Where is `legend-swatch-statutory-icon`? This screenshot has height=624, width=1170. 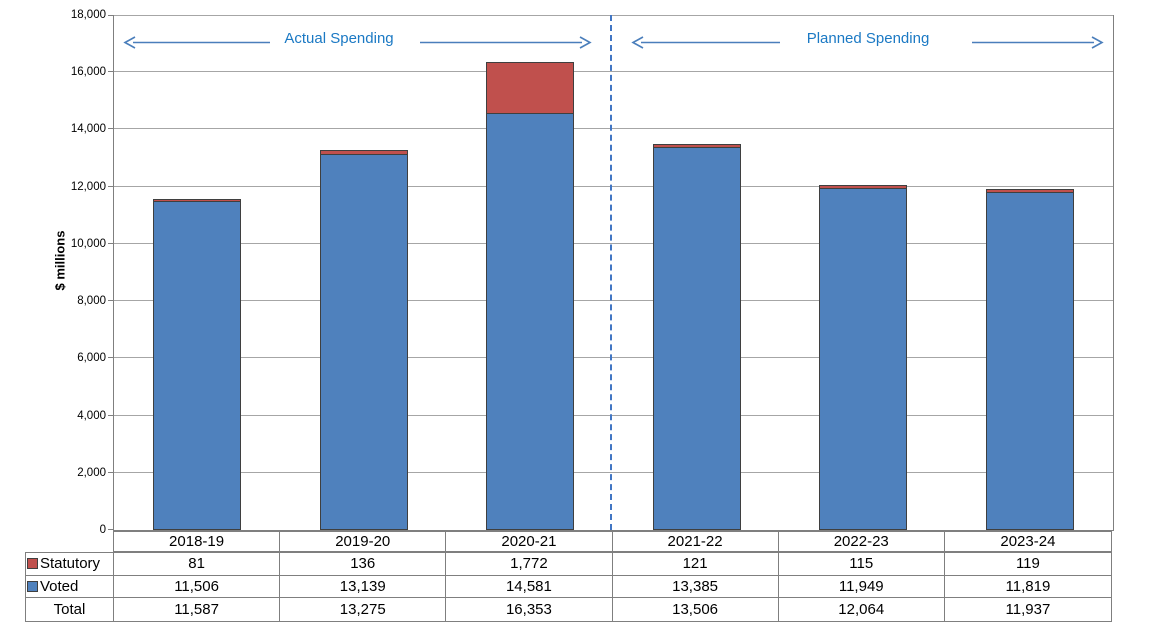 legend-swatch-statutory-icon is located at coordinates (32, 564).